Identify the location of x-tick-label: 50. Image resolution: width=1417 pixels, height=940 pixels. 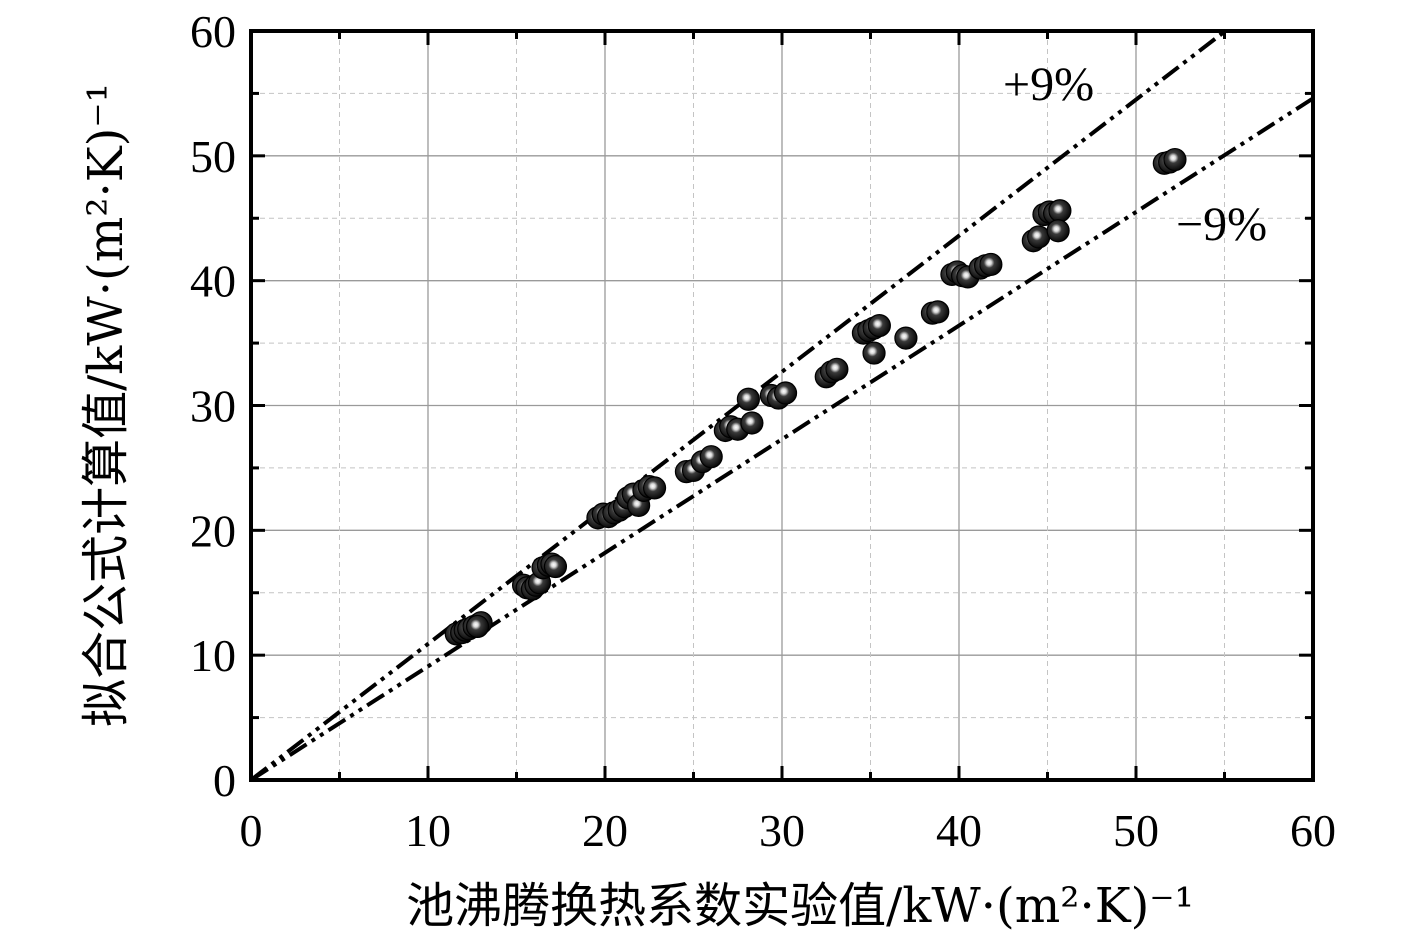
(1136, 830).